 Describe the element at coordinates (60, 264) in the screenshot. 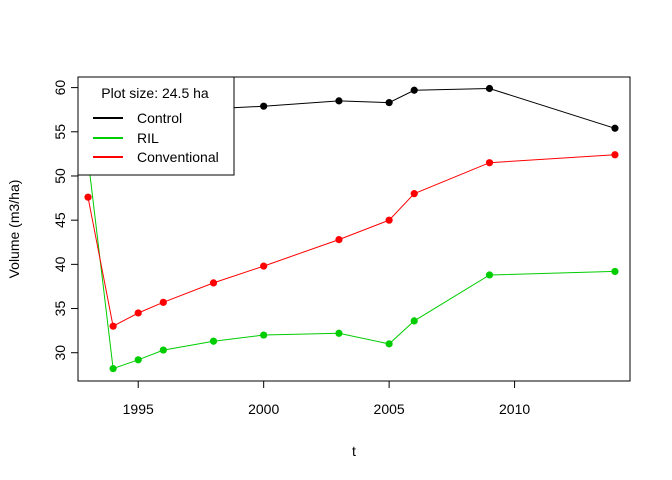

I see `y-tick-label: 40` at that location.